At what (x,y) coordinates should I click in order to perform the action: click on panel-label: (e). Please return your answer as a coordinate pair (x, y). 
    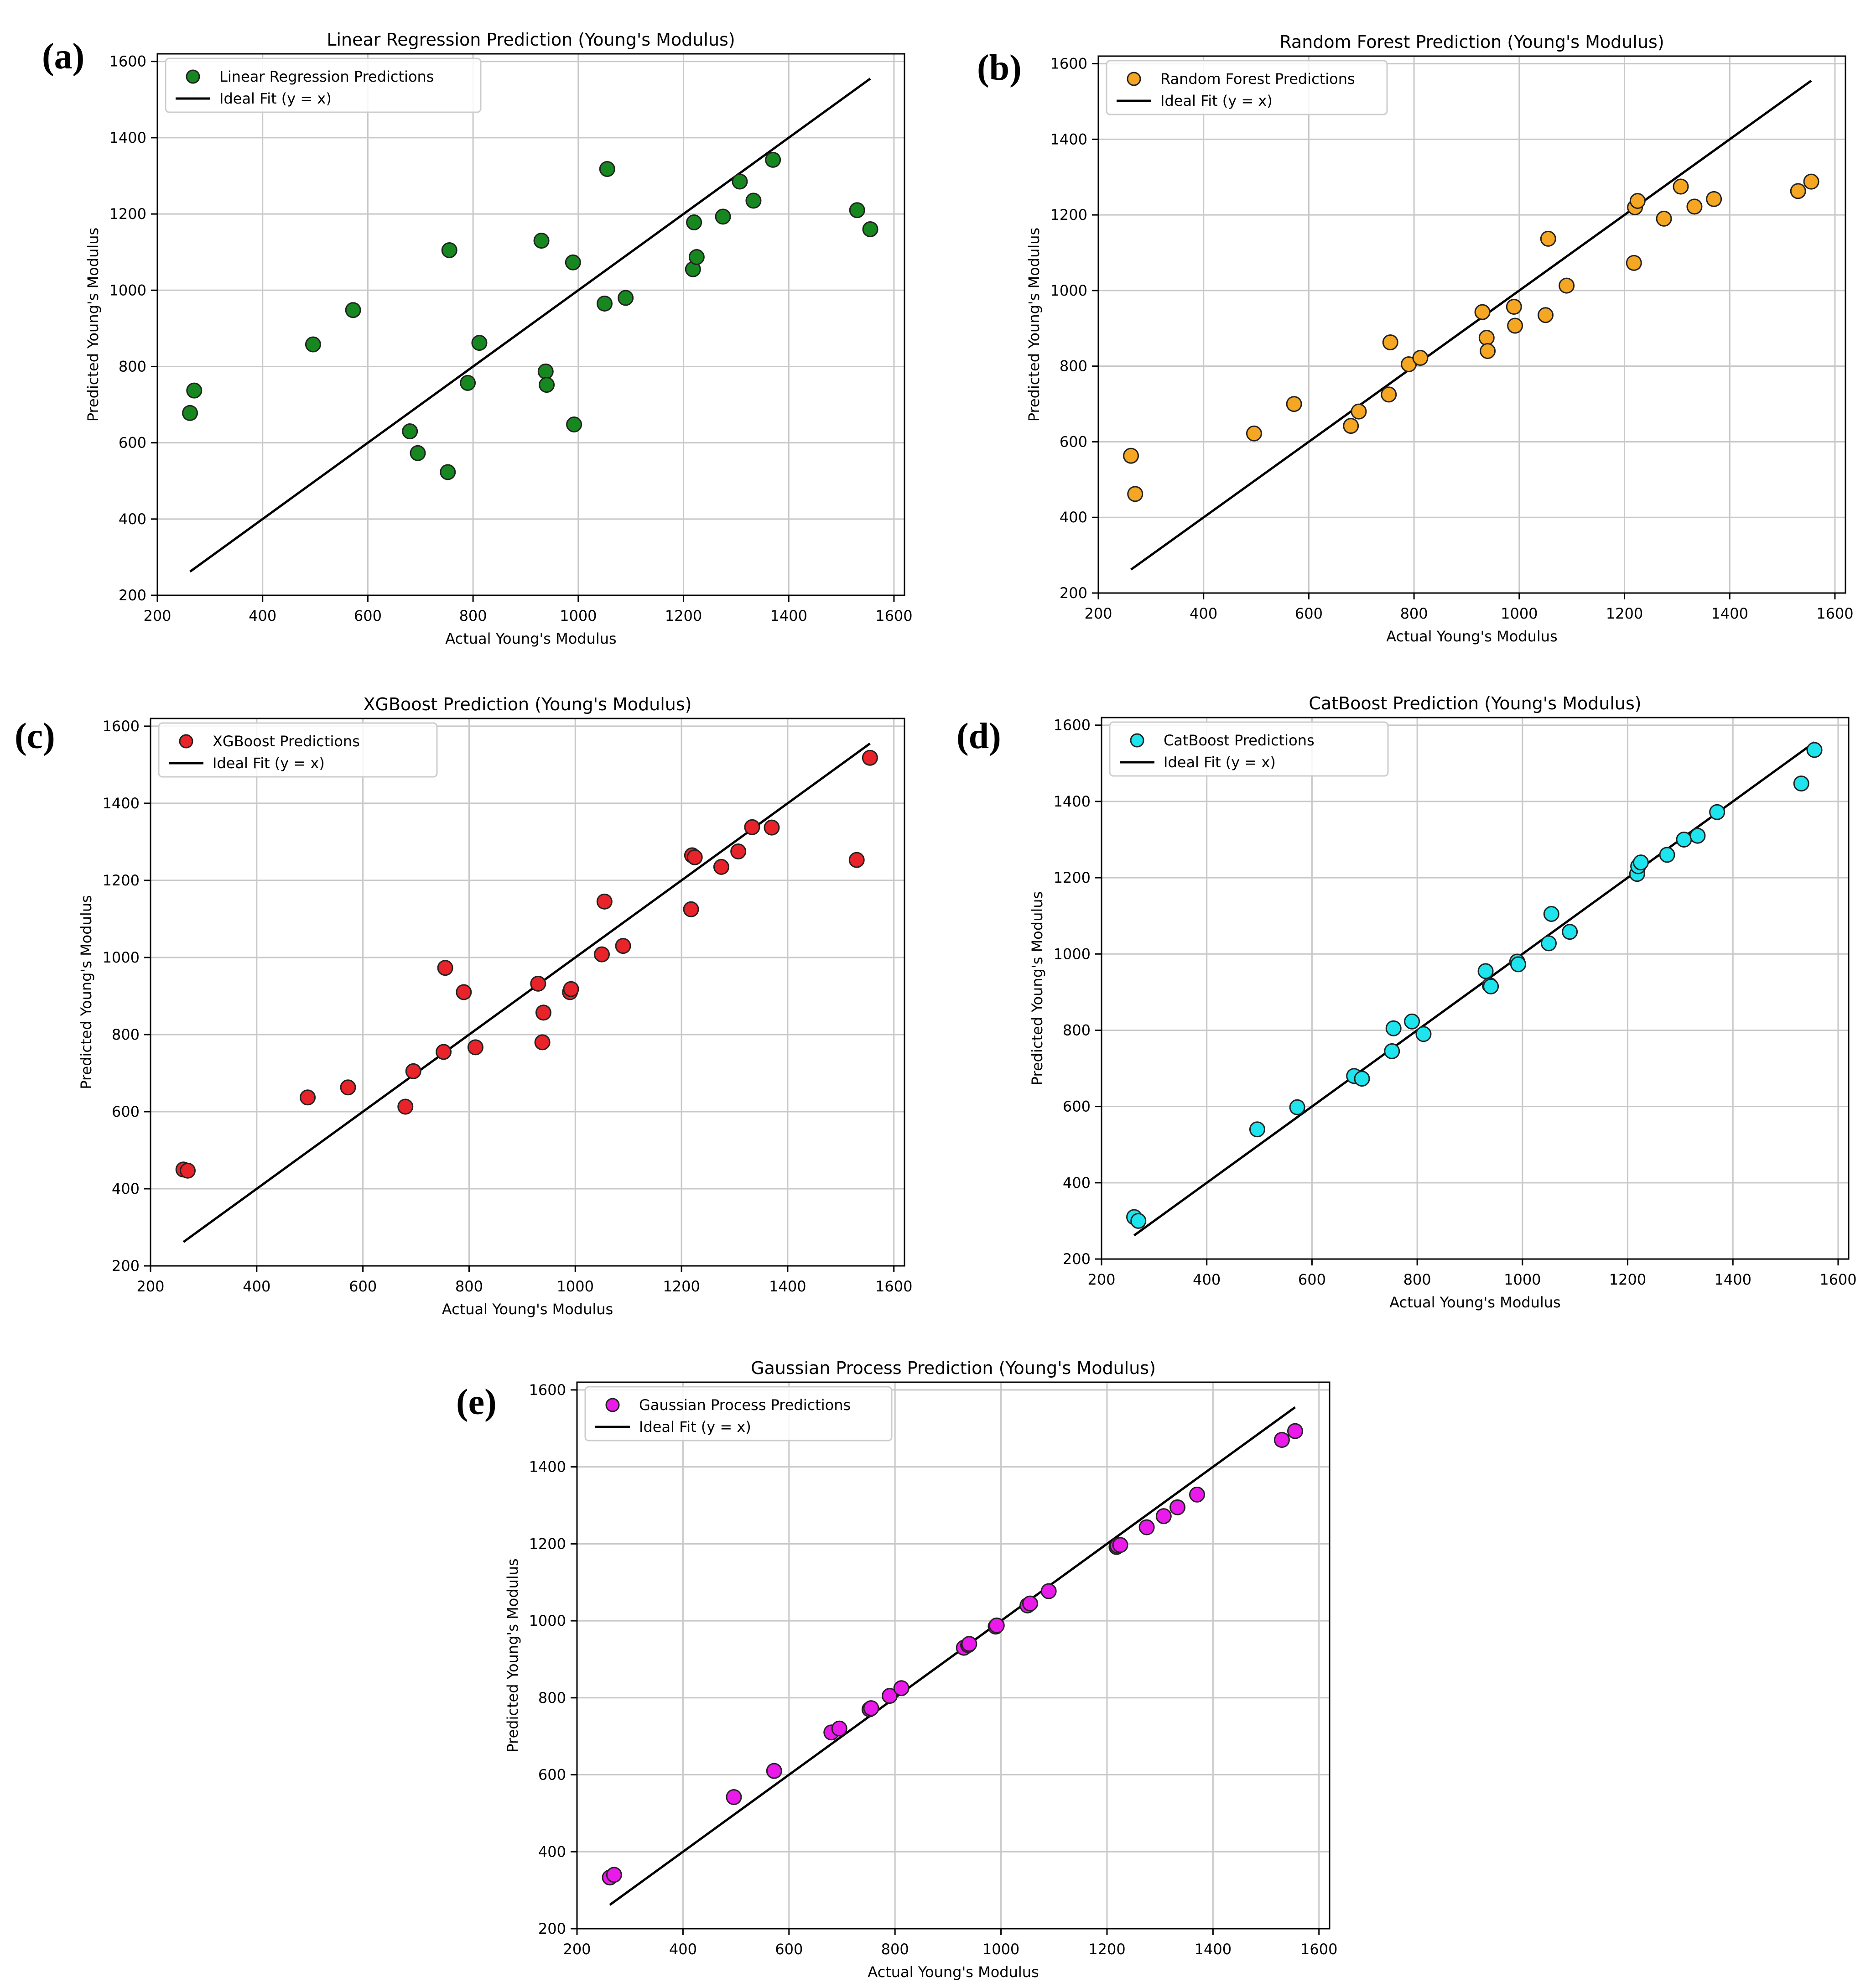
    Looking at the image, I should click on (477, 1402).